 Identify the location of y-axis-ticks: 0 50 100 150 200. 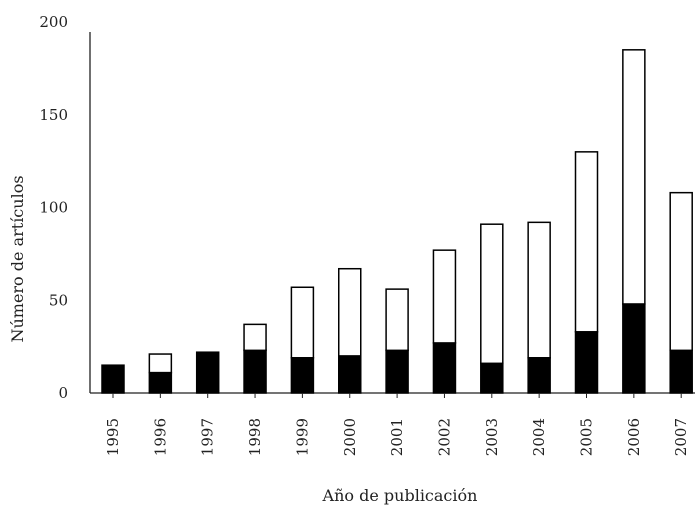
(53, 207).